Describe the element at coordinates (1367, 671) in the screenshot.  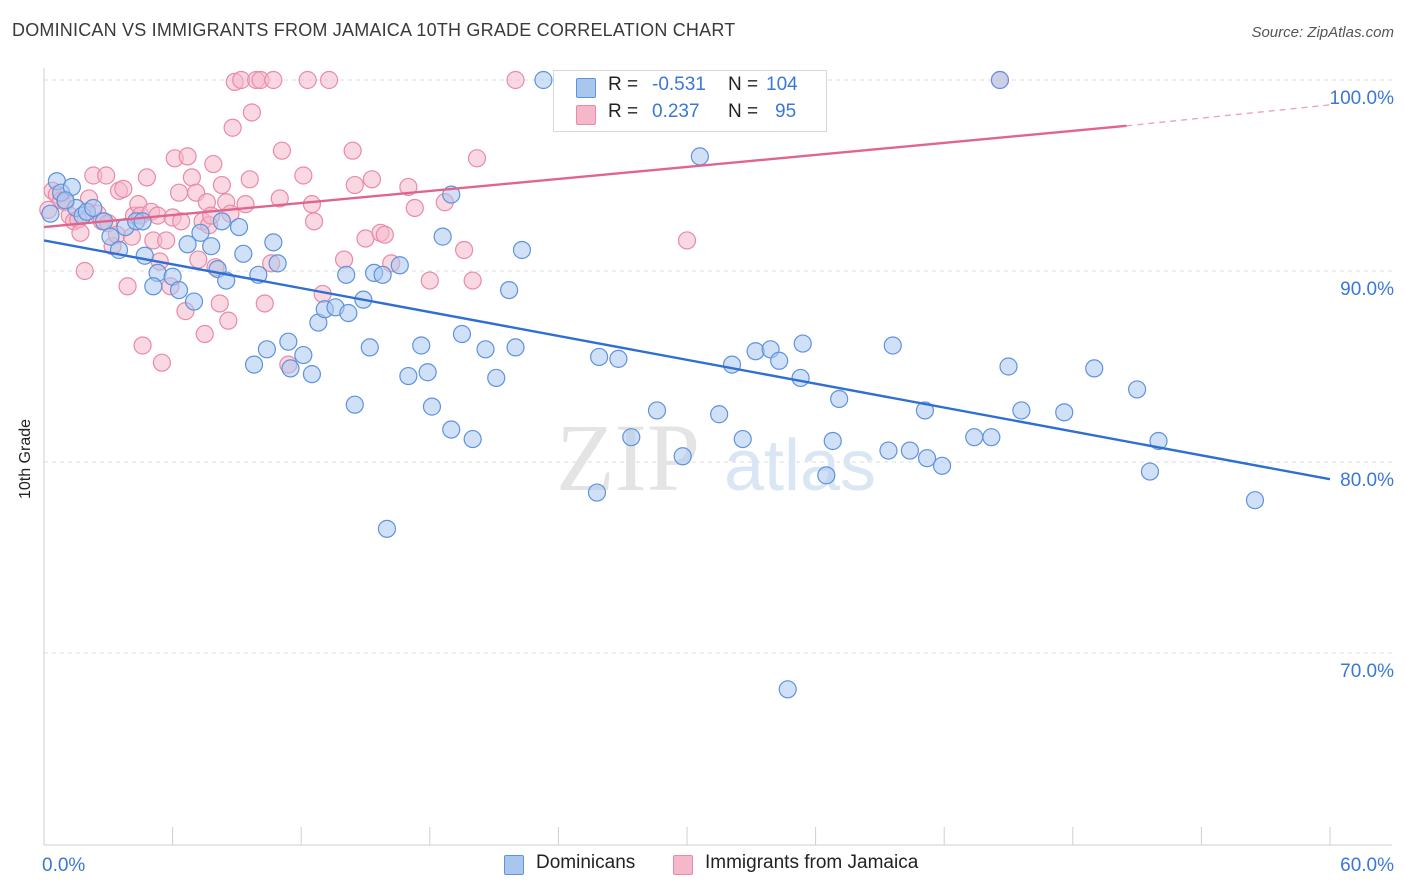
I see `y-tick-label: 70.0%` at that location.